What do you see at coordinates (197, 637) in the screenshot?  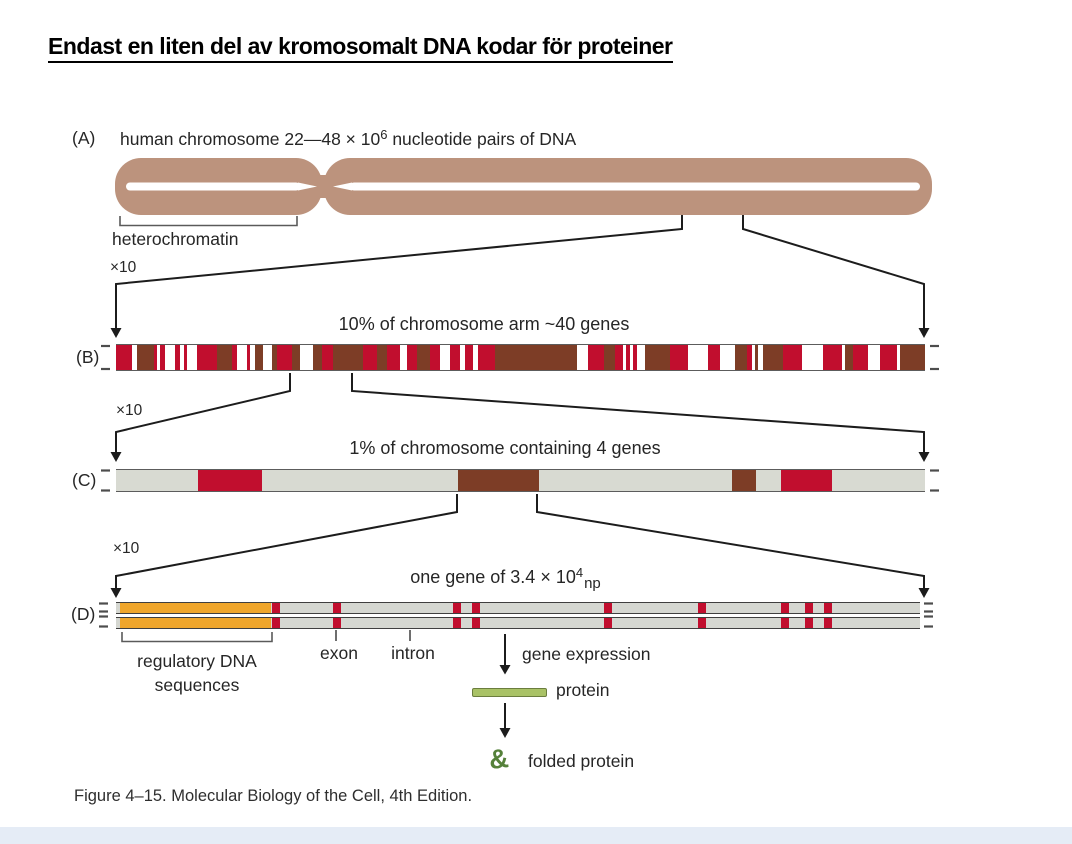 I see `regulatory-bracket` at bounding box center [197, 637].